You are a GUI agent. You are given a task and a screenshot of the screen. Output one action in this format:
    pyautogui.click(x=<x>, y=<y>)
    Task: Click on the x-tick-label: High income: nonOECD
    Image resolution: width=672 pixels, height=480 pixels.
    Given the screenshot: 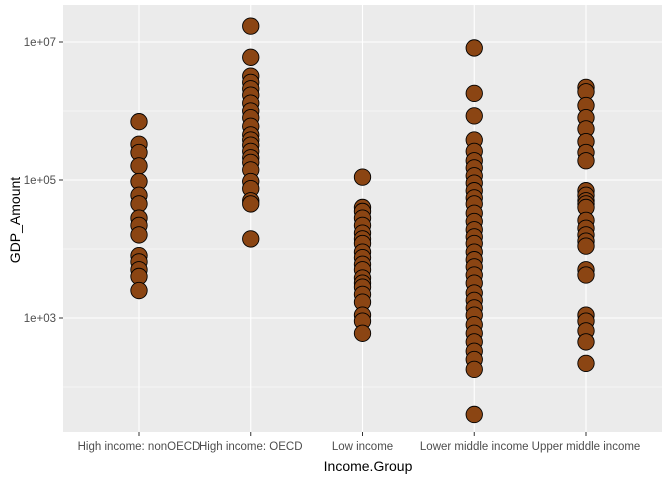 What is the action you would take?
    pyautogui.click(x=139, y=447)
    